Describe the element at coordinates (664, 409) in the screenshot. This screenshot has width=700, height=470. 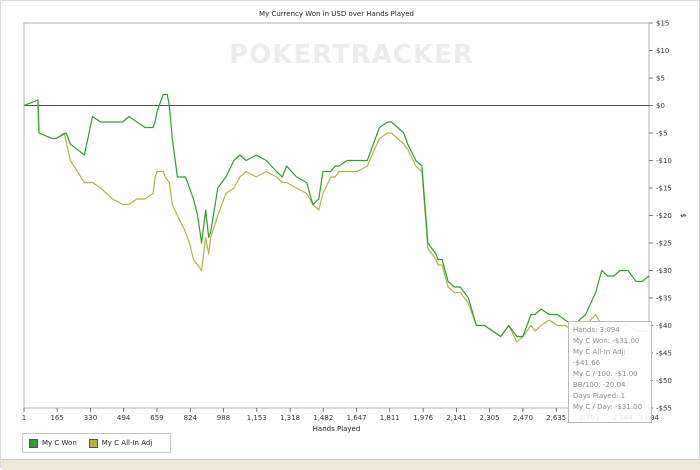
I see `y-tick-label: -$55` at that location.